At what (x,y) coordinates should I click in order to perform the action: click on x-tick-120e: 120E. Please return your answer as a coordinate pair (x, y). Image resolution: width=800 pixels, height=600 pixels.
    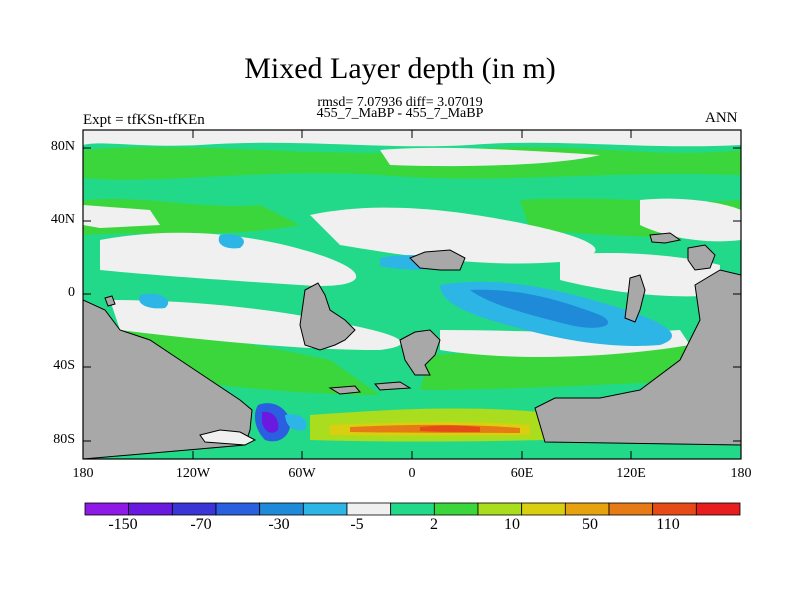
    Looking at the image, I should click on (631, 473).